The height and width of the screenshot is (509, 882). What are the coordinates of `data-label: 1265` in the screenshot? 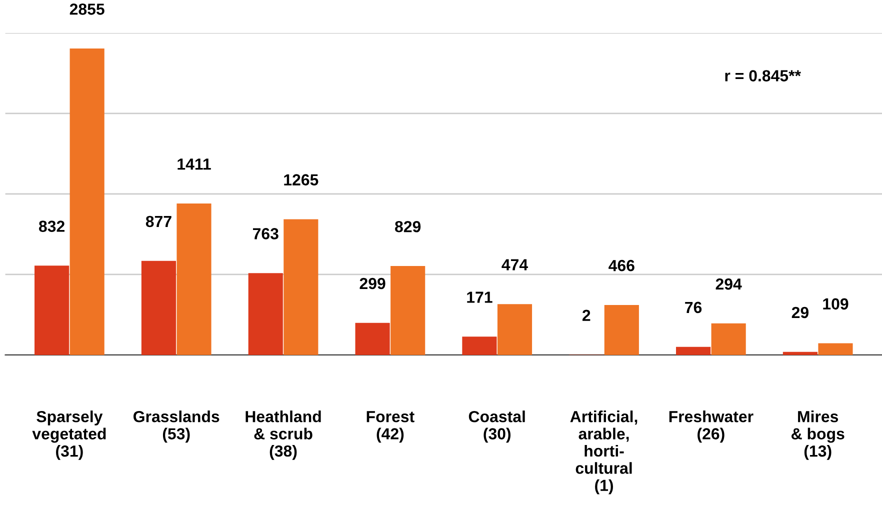 It's located at (301, 180).